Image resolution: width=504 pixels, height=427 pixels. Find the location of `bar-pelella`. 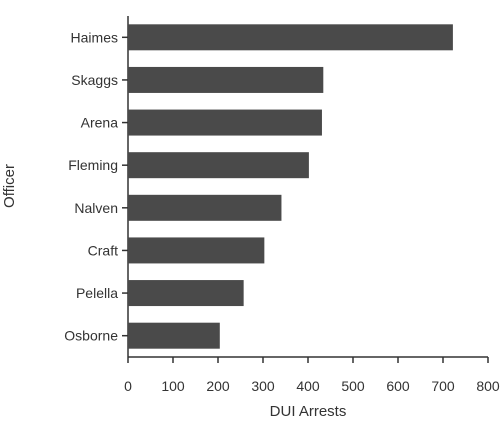

bar-pelella is located at coordinates (186, 293).